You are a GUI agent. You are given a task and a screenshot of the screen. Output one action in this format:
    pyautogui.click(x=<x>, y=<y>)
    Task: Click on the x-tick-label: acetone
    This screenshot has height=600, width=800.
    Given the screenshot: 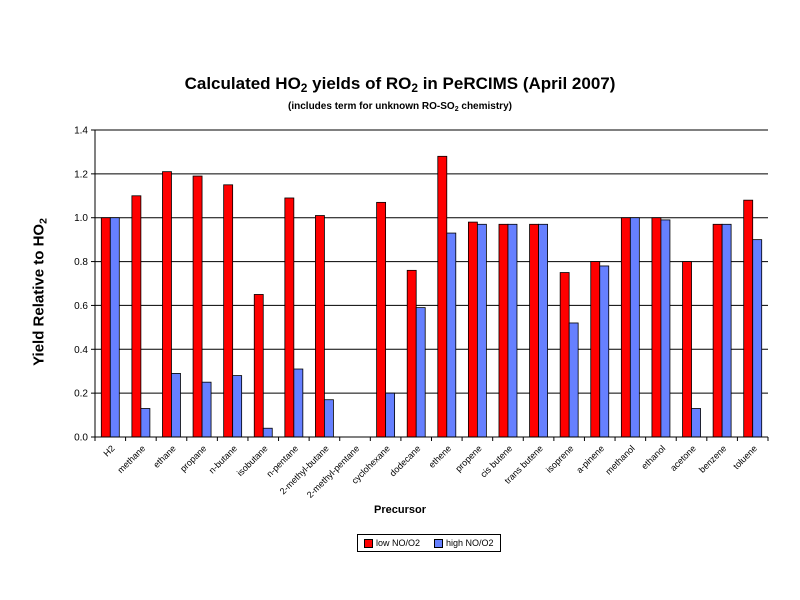 What is the action you would take?
    pyautogui.click(x=683, y=458)
    